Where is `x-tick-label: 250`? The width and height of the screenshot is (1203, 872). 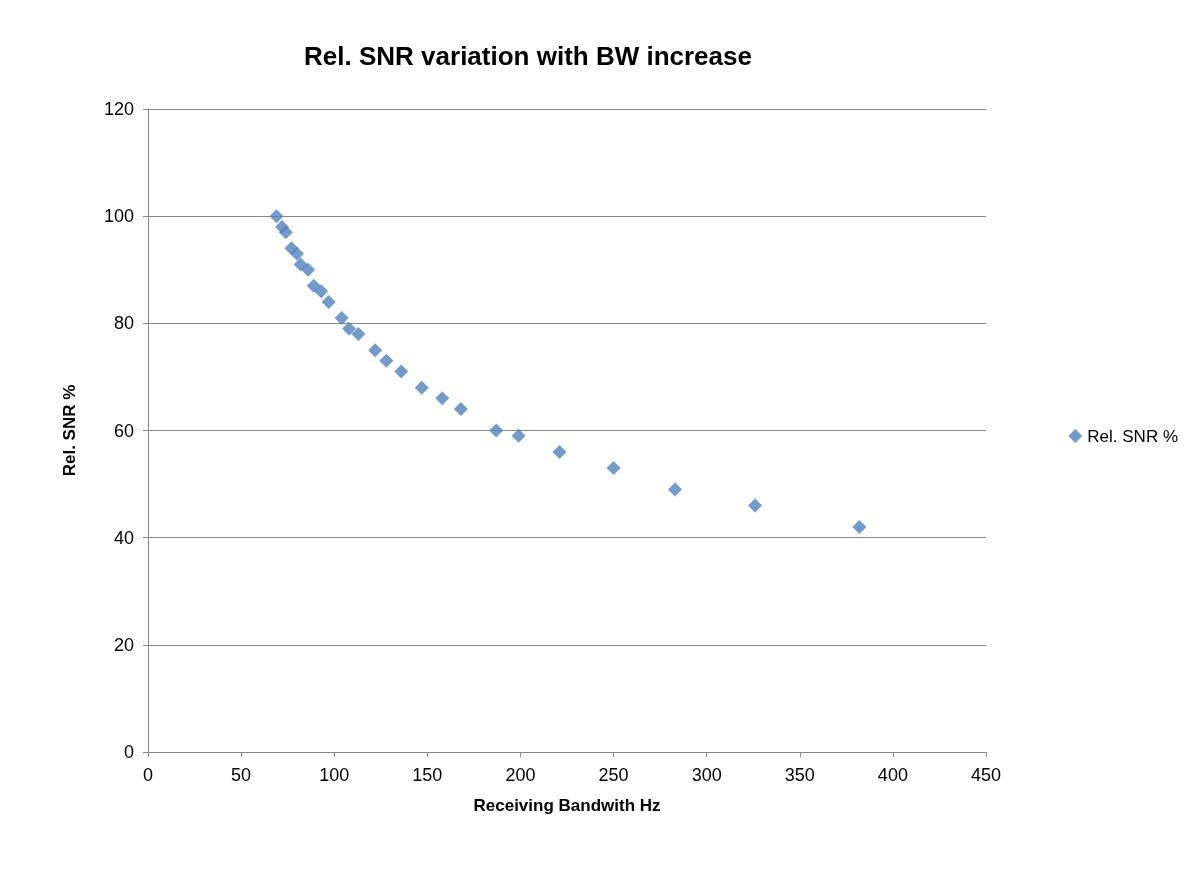
x-tick-label: 250 is located at coordinates (613, 775).